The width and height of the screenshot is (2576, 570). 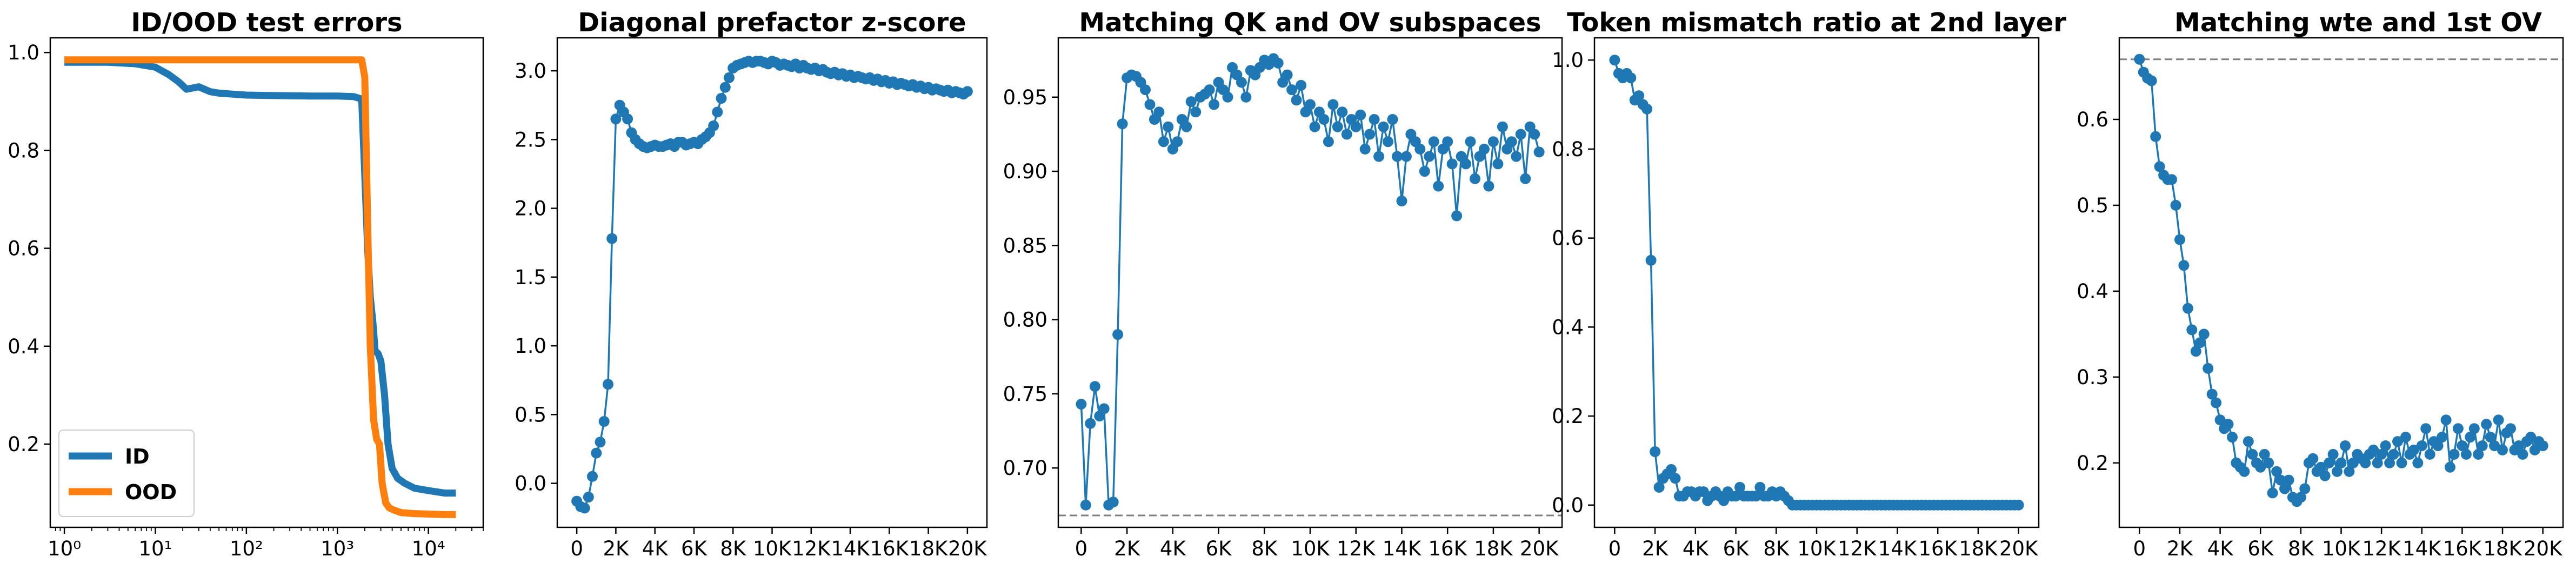 What do you see at coordinates (1025, 320) in the screenshot?
I see `y-tick-label: 0.80` at bounding box center [1025, 320].